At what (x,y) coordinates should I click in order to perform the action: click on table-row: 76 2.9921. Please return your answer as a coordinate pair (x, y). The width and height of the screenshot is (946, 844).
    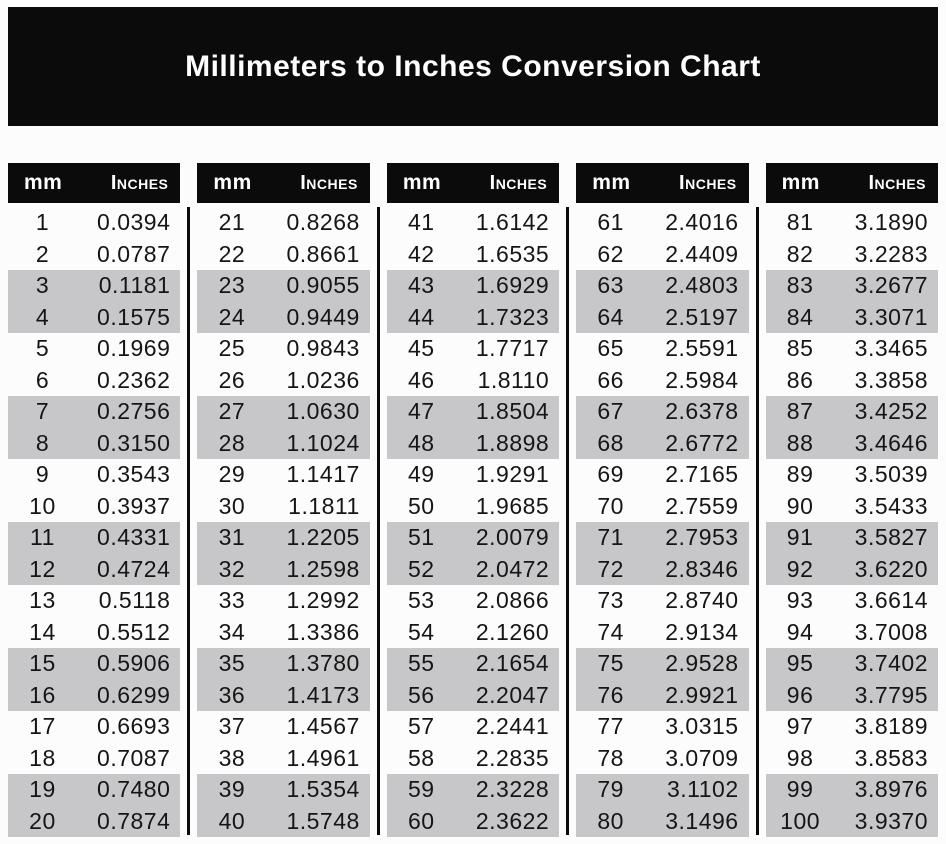
    Looking at the image, I should click on (662, 695).